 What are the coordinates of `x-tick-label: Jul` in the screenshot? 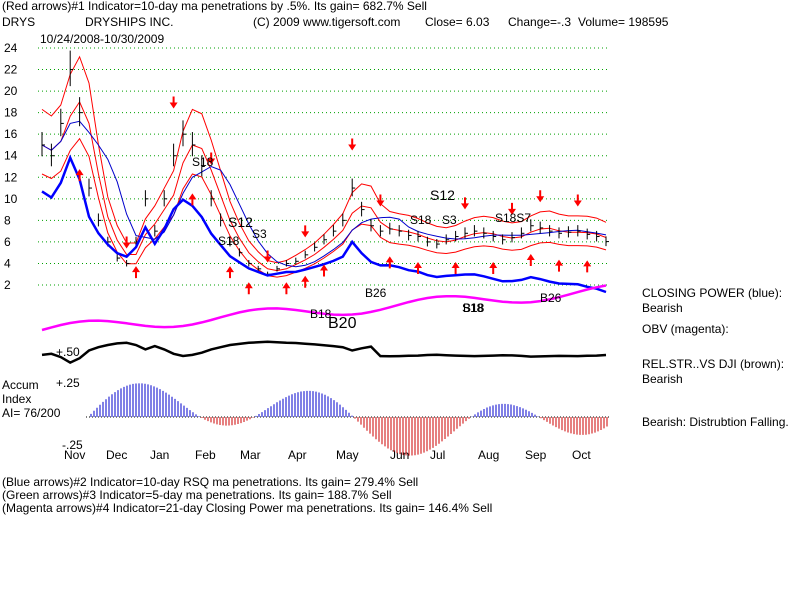 It's located at (437, 455).